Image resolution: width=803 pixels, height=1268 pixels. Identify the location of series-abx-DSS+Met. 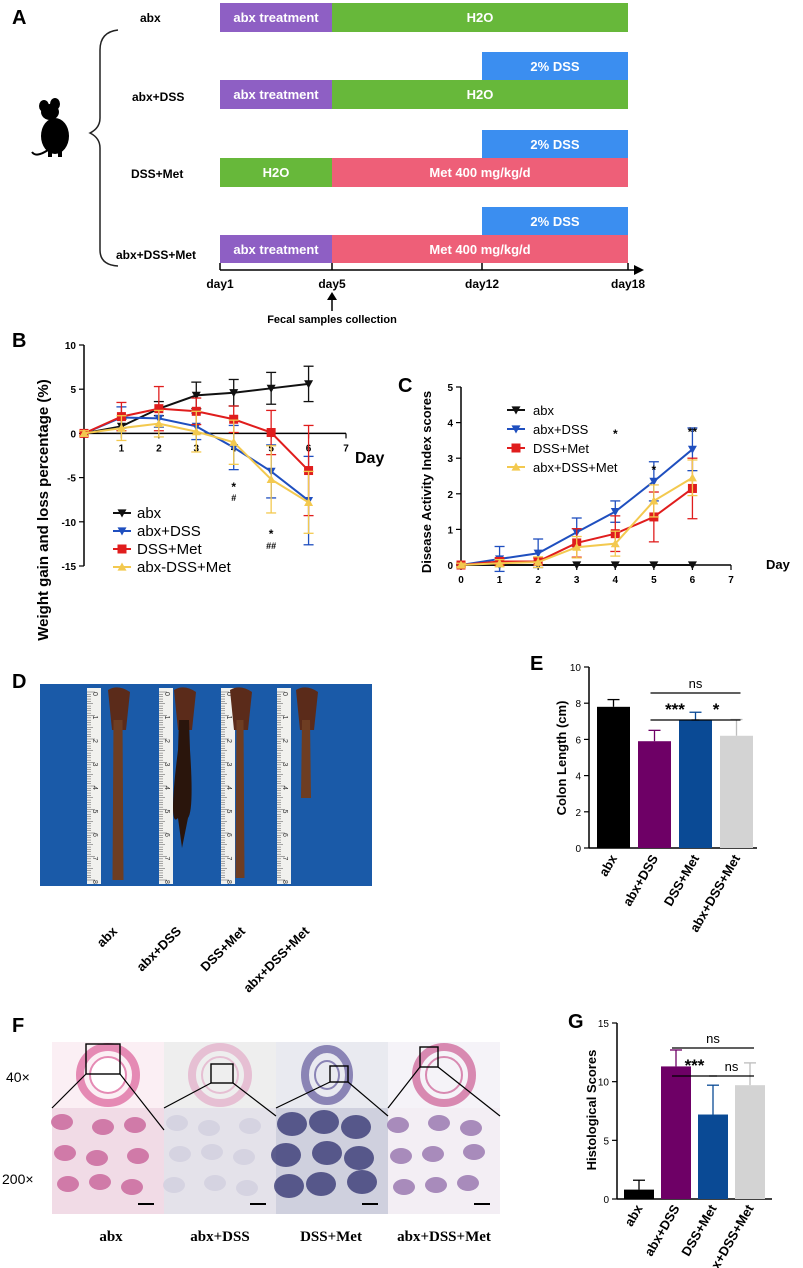
(196, 471).